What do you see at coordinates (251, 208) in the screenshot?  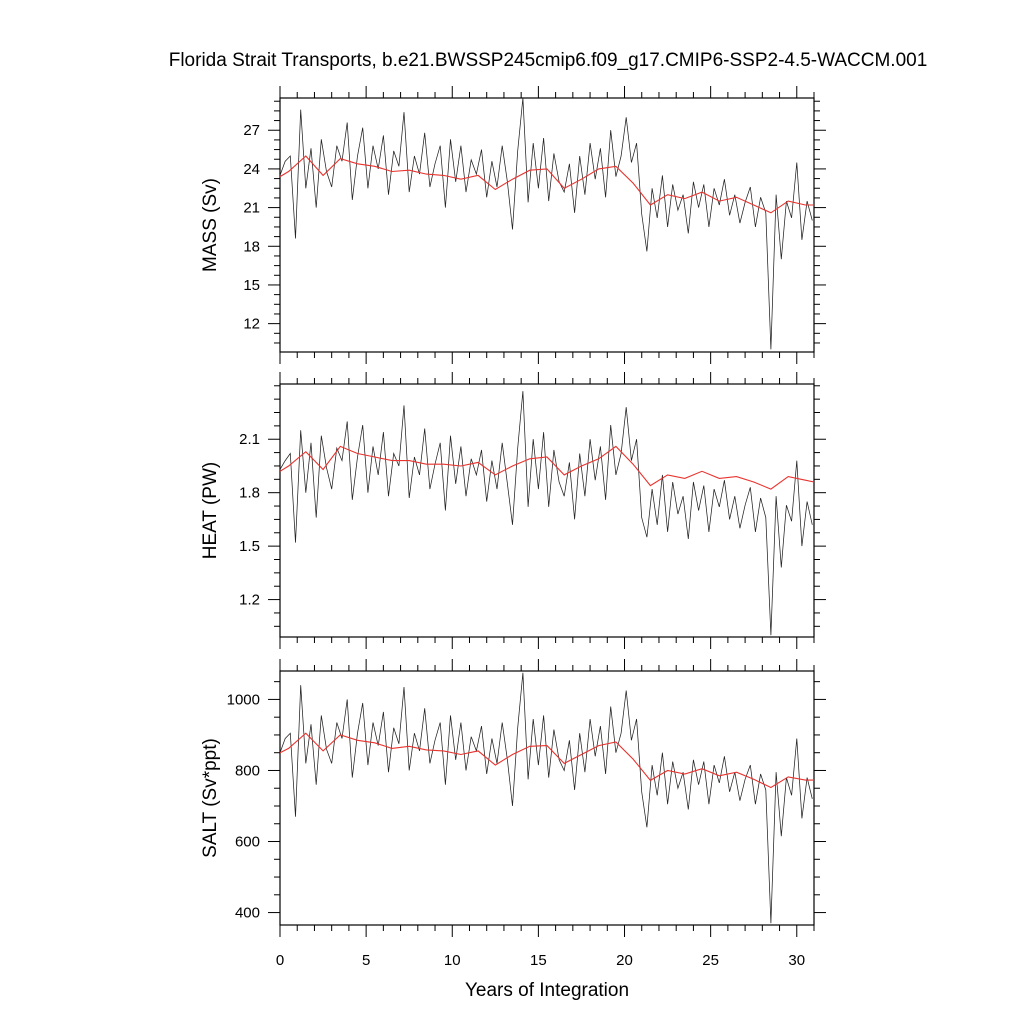 I see `y-tick-label: 21` at bounding box center [251, 208].